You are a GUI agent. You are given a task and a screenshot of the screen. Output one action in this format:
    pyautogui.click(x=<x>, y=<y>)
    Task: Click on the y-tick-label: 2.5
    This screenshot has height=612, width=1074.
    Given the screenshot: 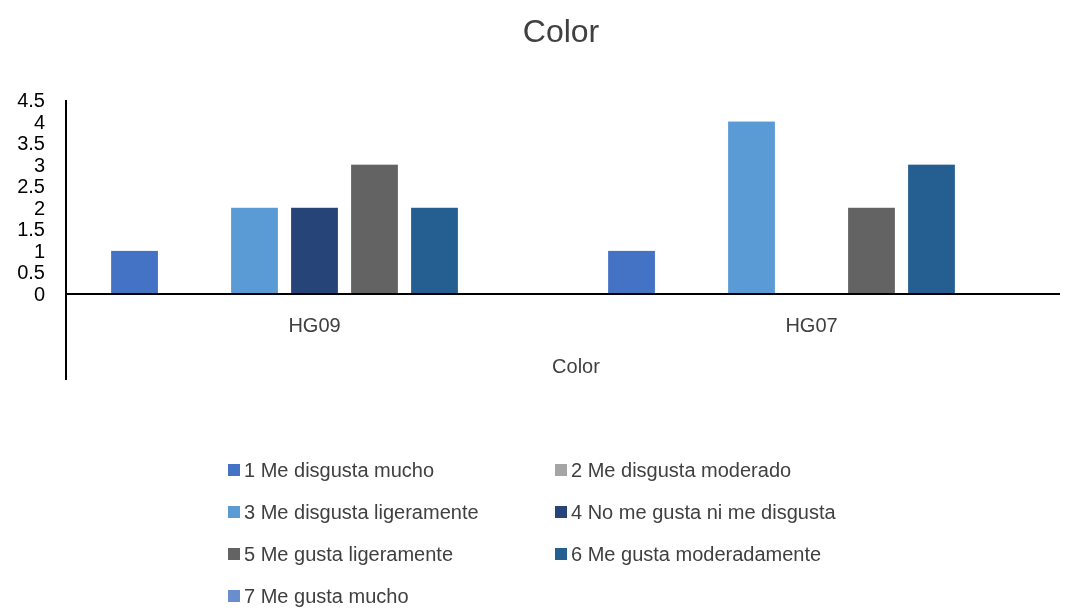 What is the action you would take?
    pyautogui.click(x=31, y=186)
    